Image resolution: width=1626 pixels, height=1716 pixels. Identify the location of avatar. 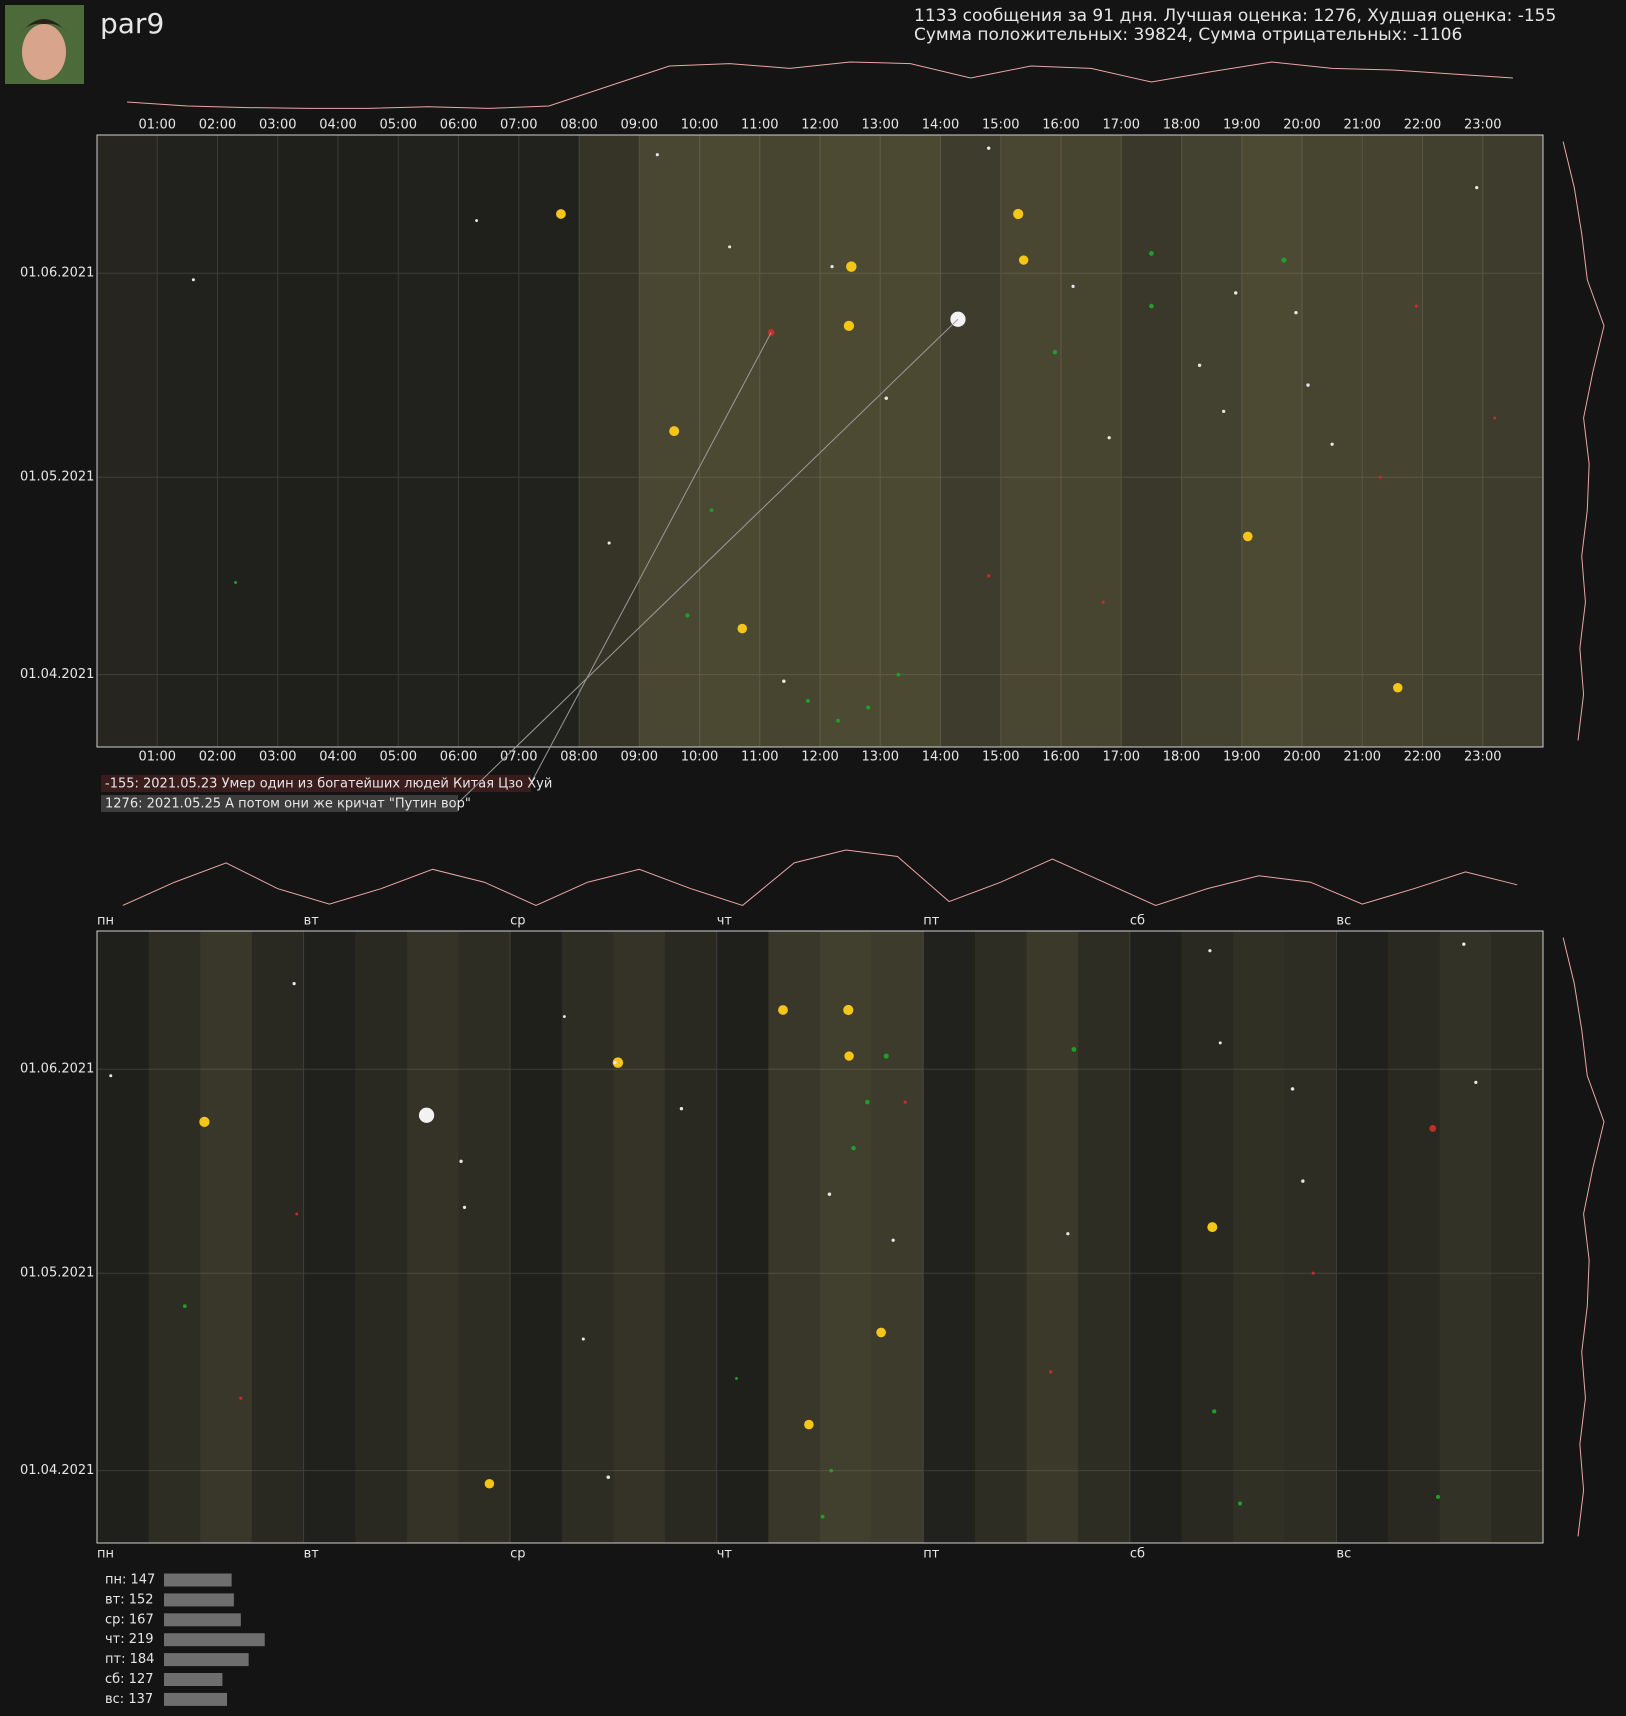
(44, 44).